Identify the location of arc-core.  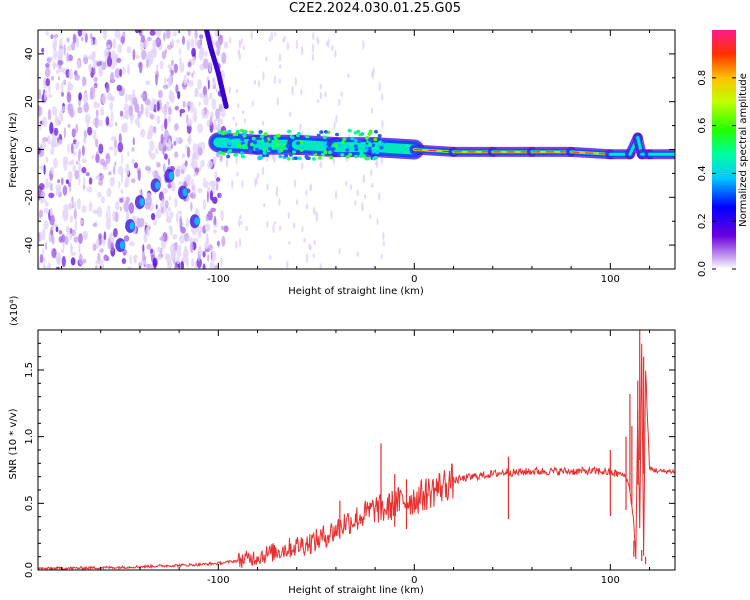
(142, 202).